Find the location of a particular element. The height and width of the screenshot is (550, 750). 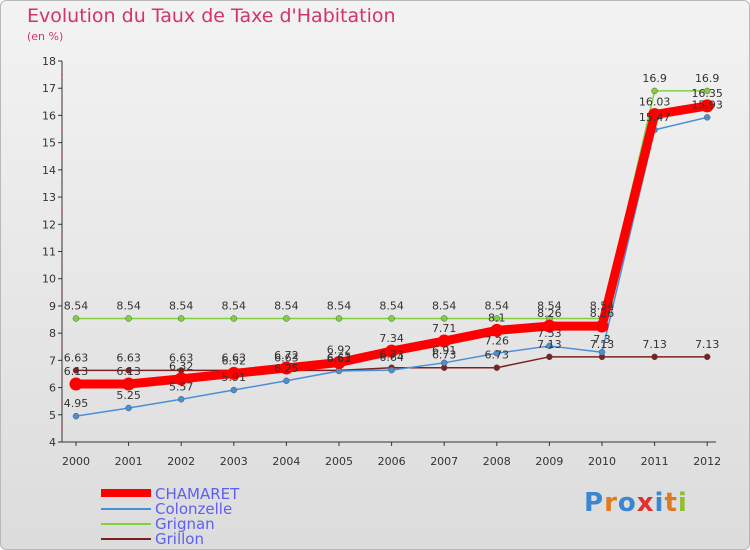

data-label-chamaret: 6.52 is located at coordinates (234, 360).